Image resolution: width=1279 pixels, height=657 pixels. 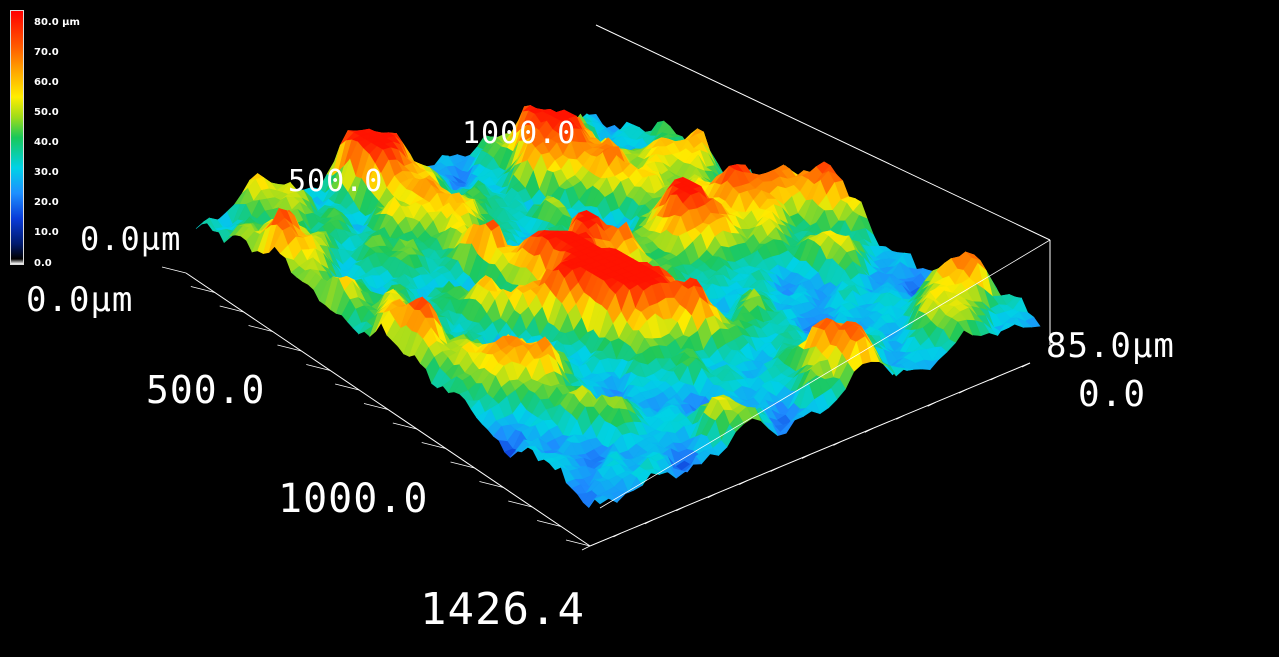 What do you see at coordinates (57, 22) in the screenshot?
I see `colorbar-label-max: 80.0 µm` at bounding box center [57, 22].